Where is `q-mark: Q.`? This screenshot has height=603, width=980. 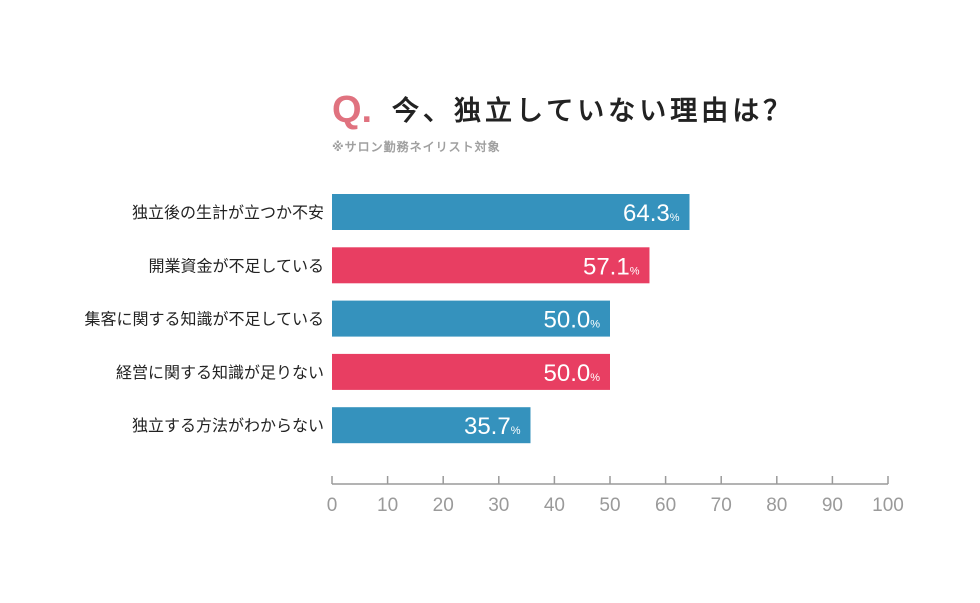 q-mark: Q. is located at coordinates (352, 110).